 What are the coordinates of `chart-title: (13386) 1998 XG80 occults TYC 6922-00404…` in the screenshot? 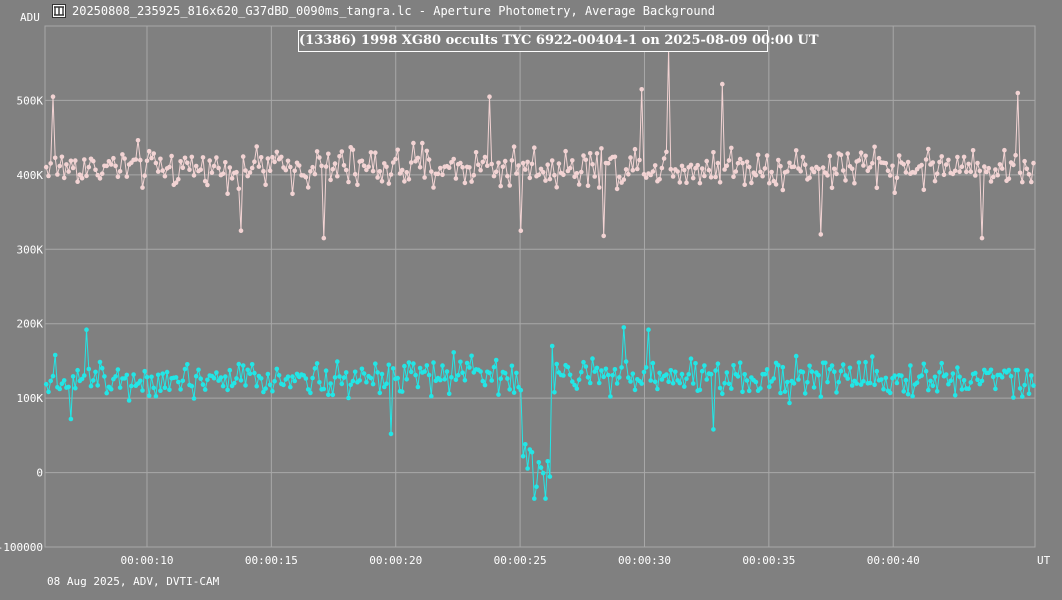 It's located at (558, 41).